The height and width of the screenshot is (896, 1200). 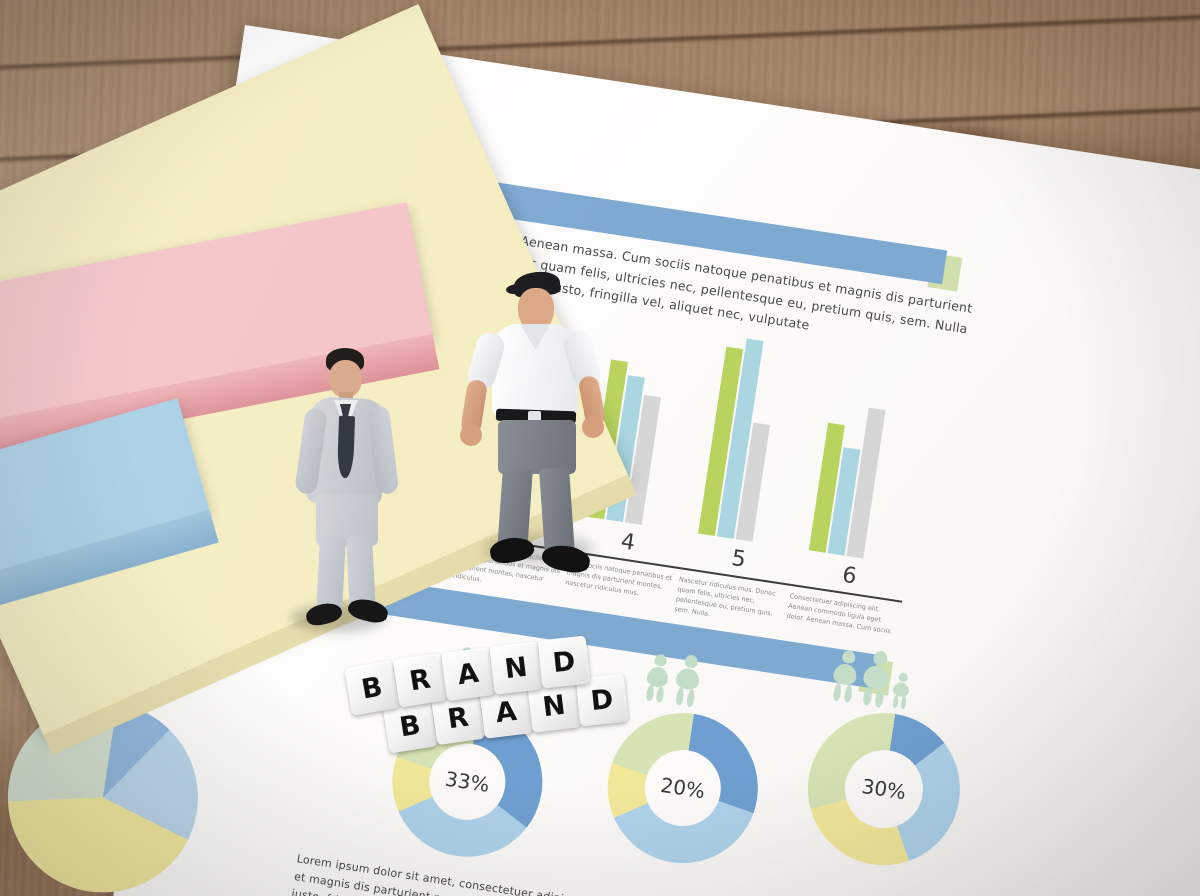 I want to click on hand-right, so click(x=593, y=427).